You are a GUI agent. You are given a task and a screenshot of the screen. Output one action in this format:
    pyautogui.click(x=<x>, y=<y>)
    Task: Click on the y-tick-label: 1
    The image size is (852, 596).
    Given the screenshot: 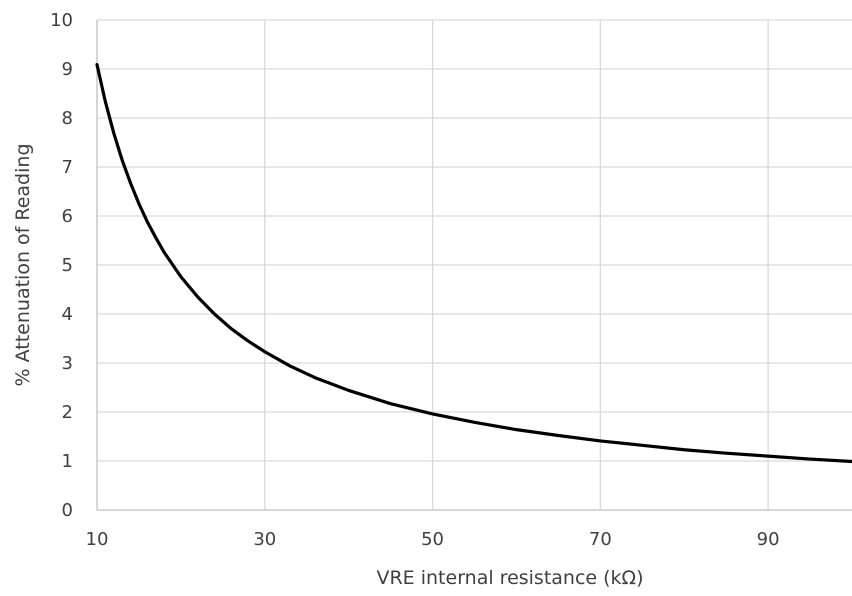 What is the action you would take?
    pyautogui.click(x=67, y=461)
    